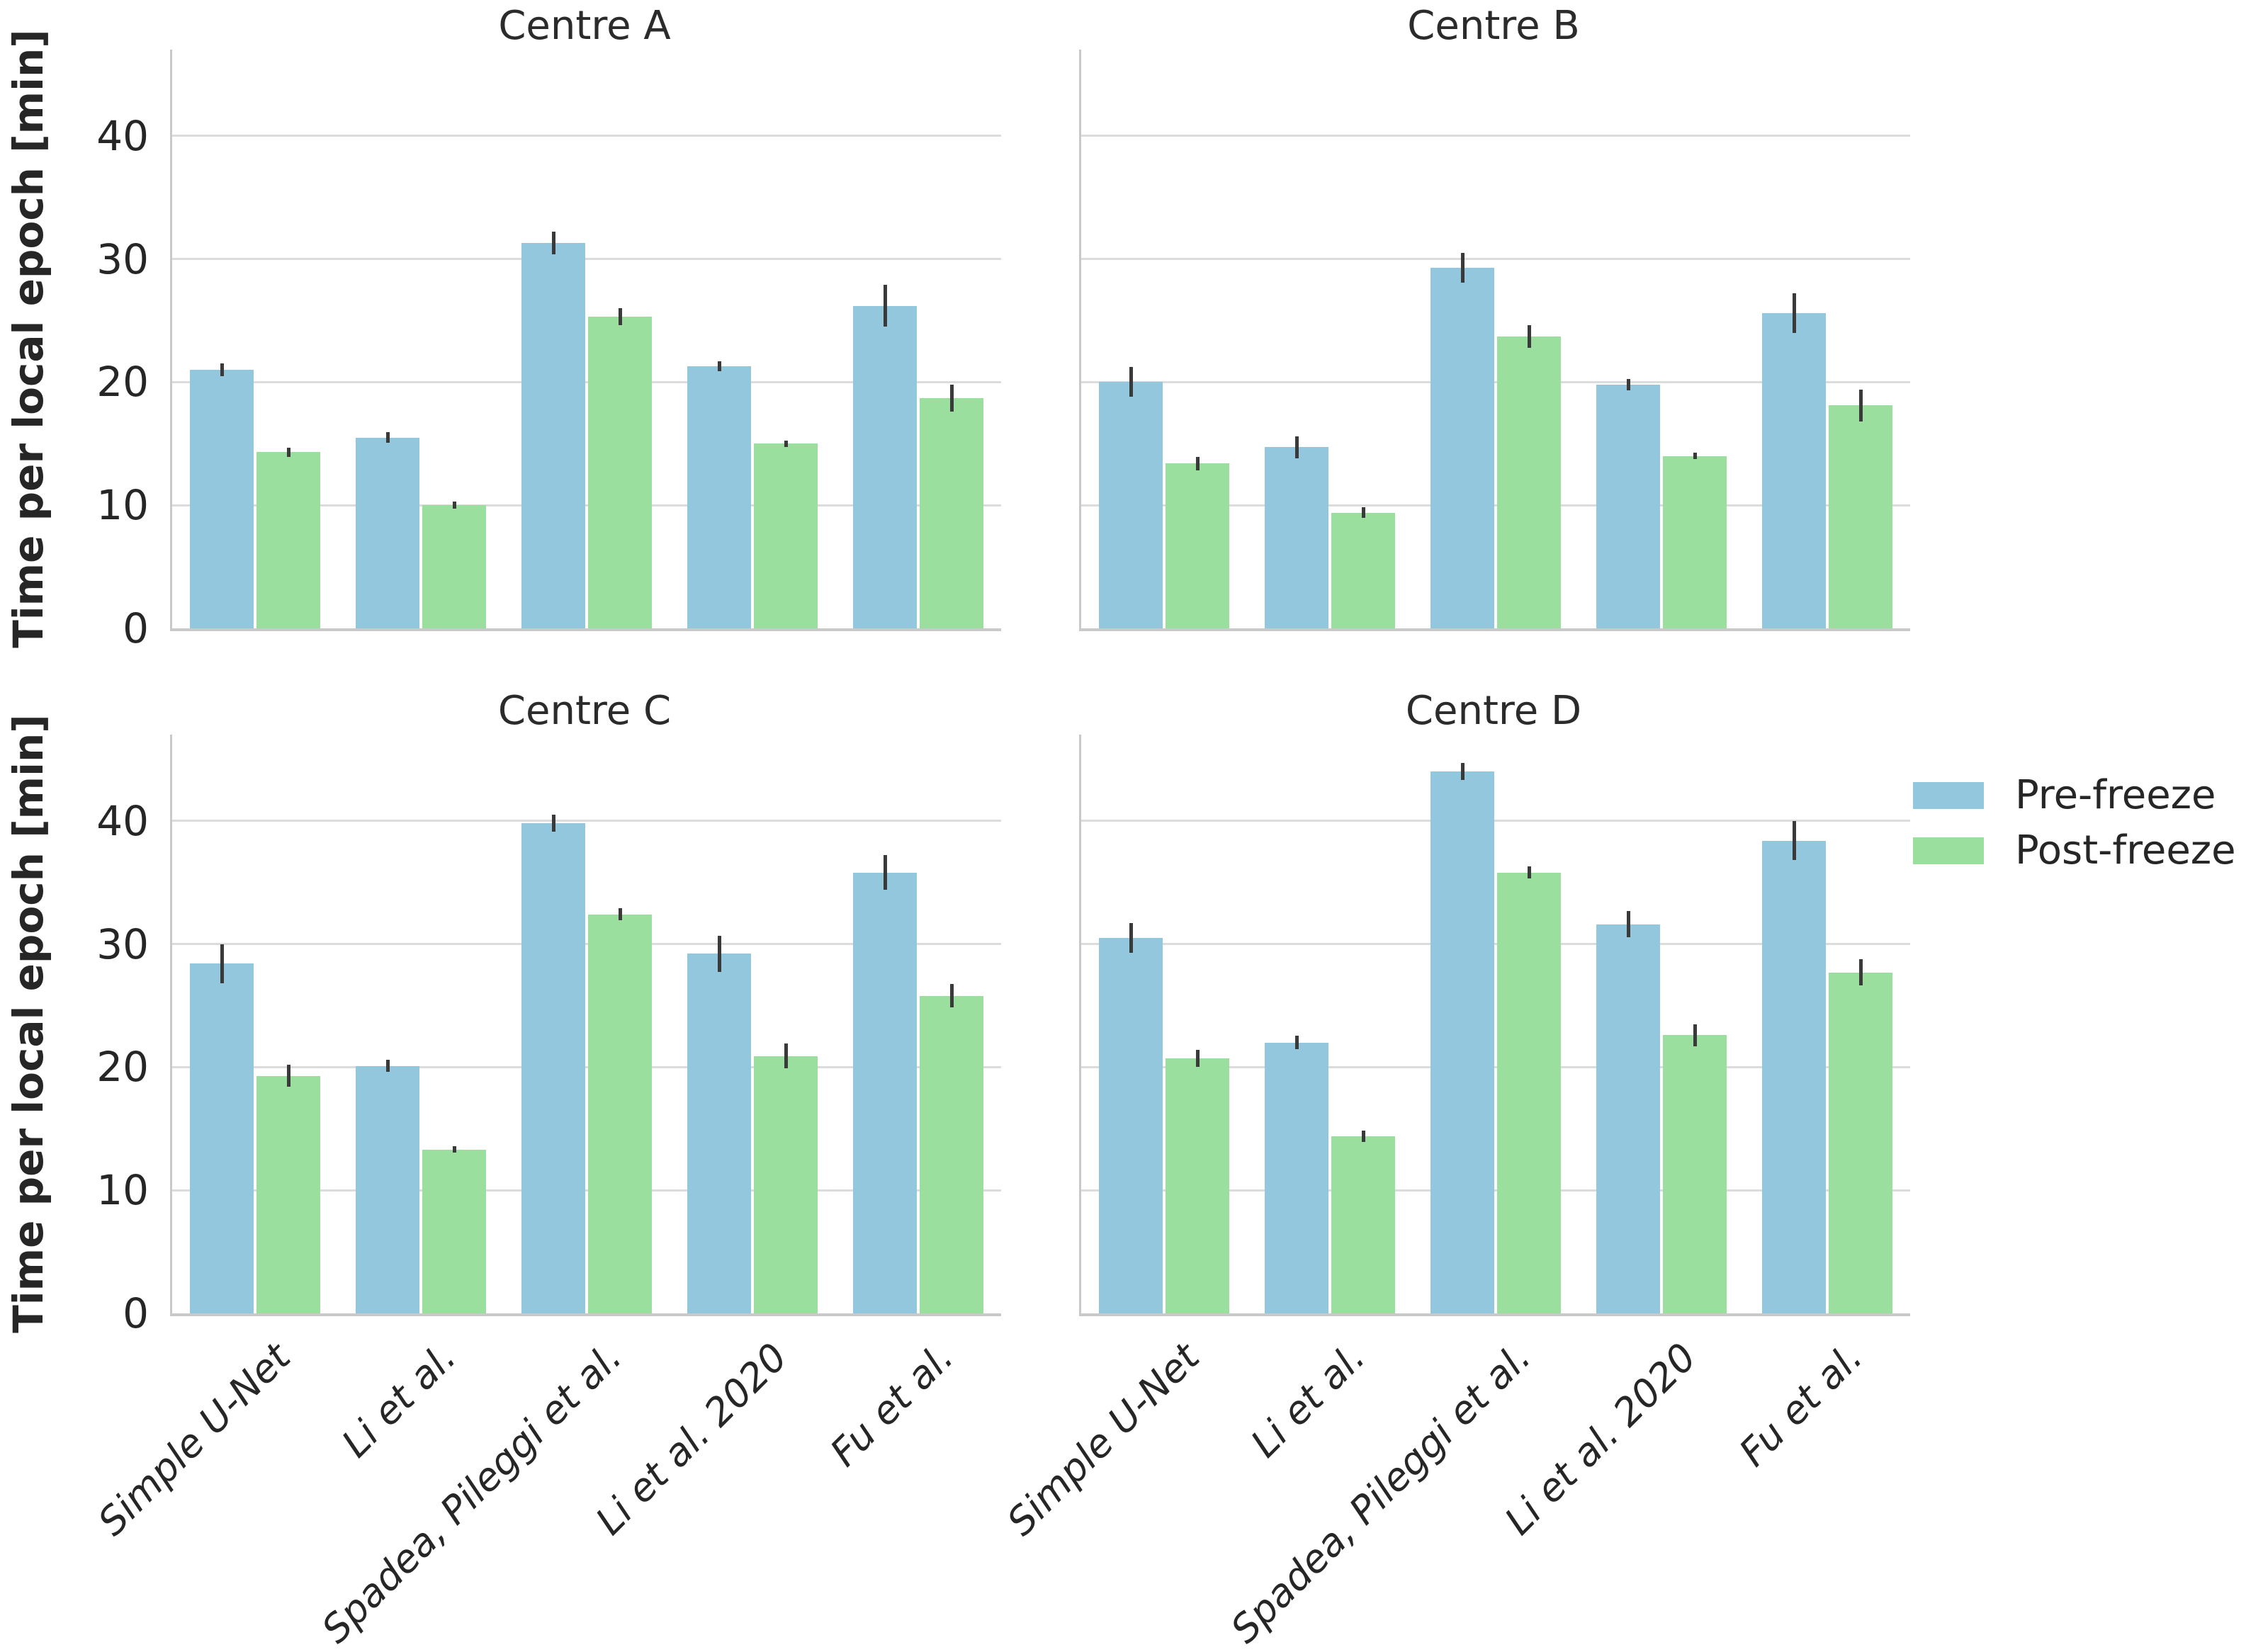  I want to click on panel-title-centre-b: Centre B, so click(1493, 26).